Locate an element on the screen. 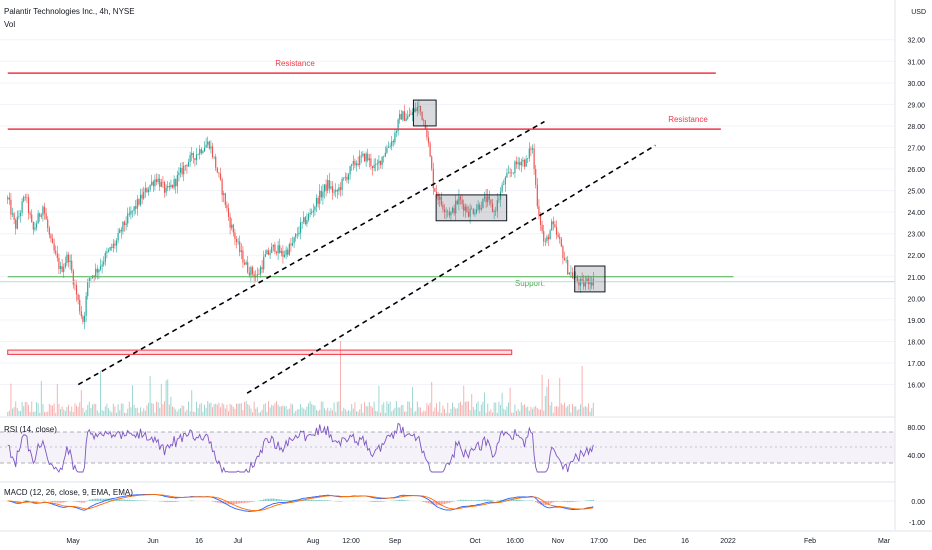 This screenshot has height=550, width=932. time-tick-label: Nov is located at coordinates (558, 541).